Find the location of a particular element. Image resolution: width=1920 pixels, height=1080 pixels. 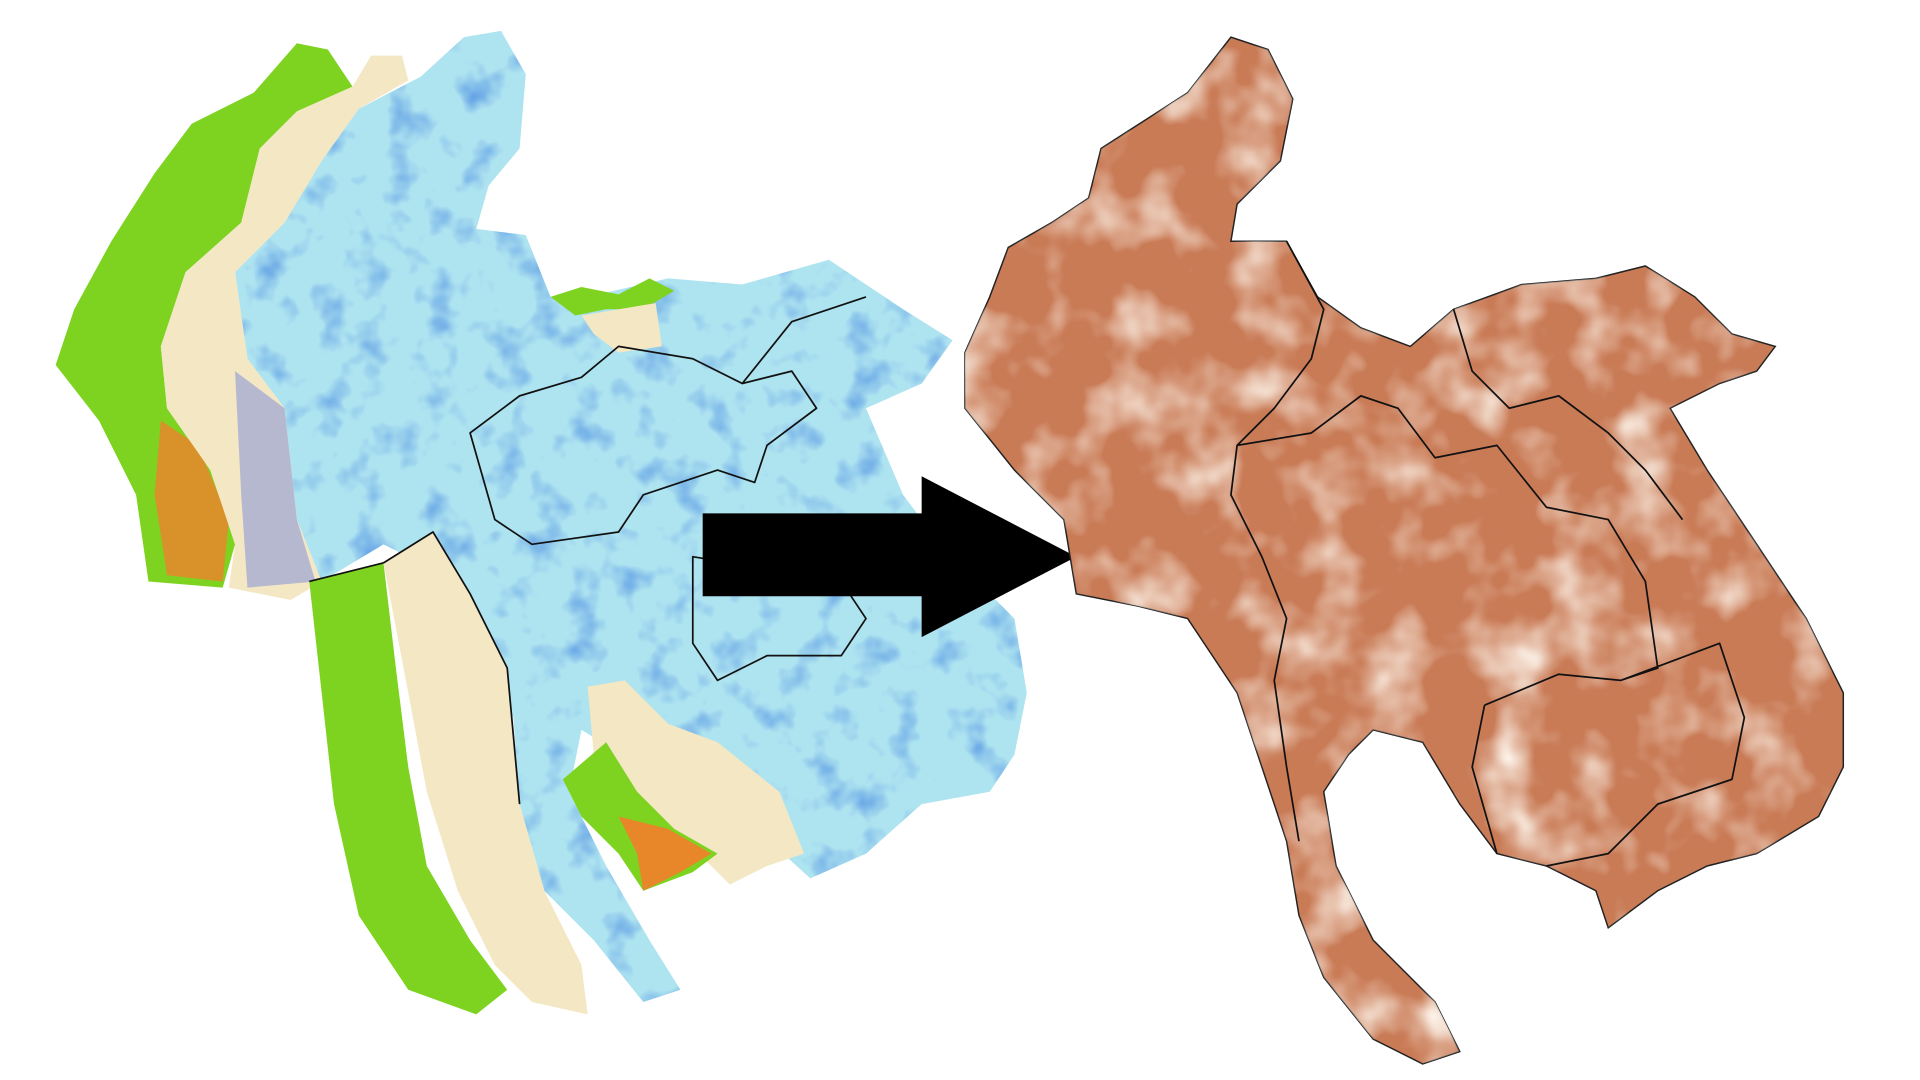

region-green-south is located at coordinates (408, 788).